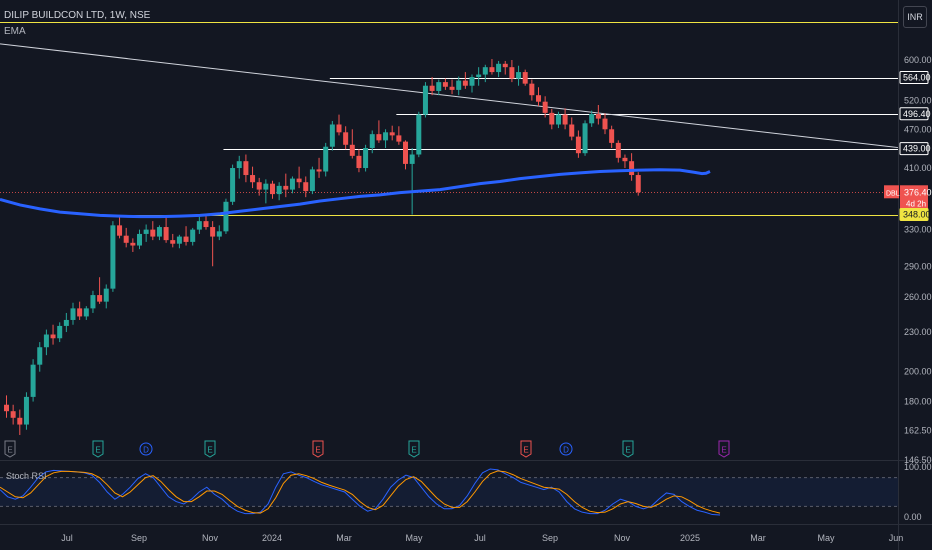 The image size is (932, 550). What do you see at coordinates (896, 538) in the screenshot?
I see `time-axis-label: Jun` at bounding box center [896, 538].